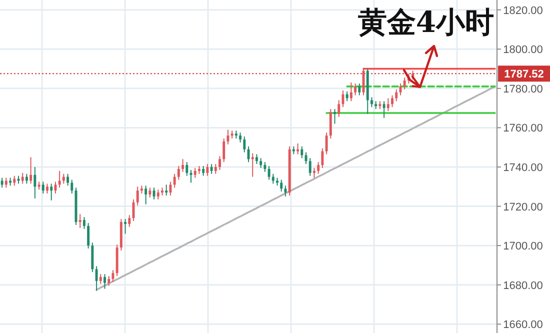  Describe the element at coordinates (523, 207) in the screenshot. I see `y-tick-label: 1720.00` at that location.